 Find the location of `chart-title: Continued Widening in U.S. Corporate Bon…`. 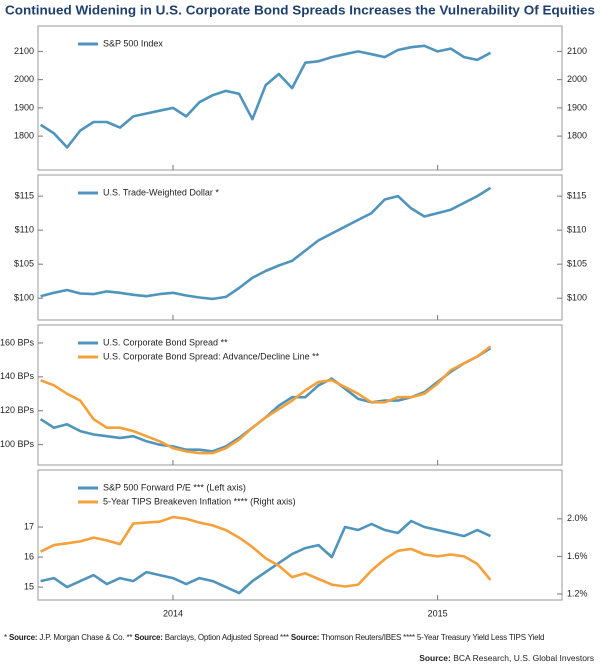

chart-title: Continued Widening in U.S. Corporate Bon… is located at coordinates (300, 9).